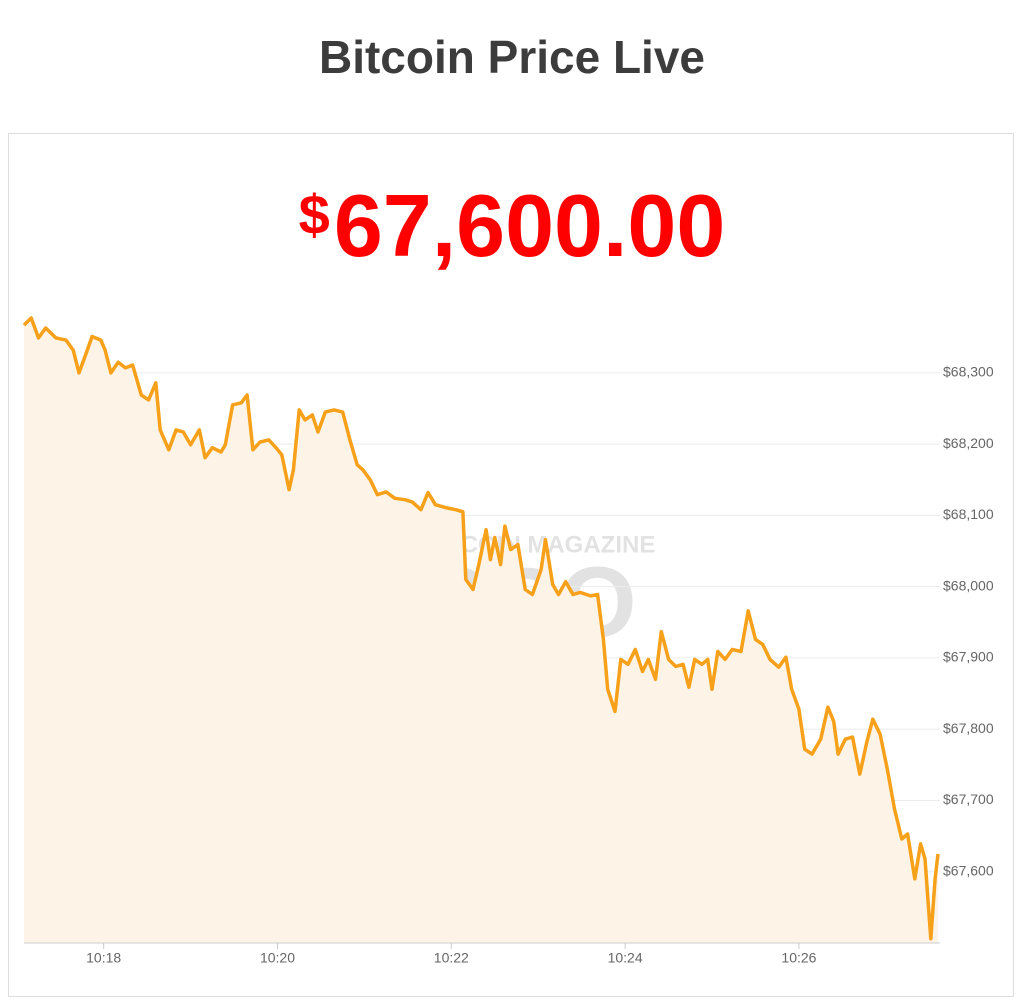  I want to click on x-tick-label: 10:22, so click(451, 958).